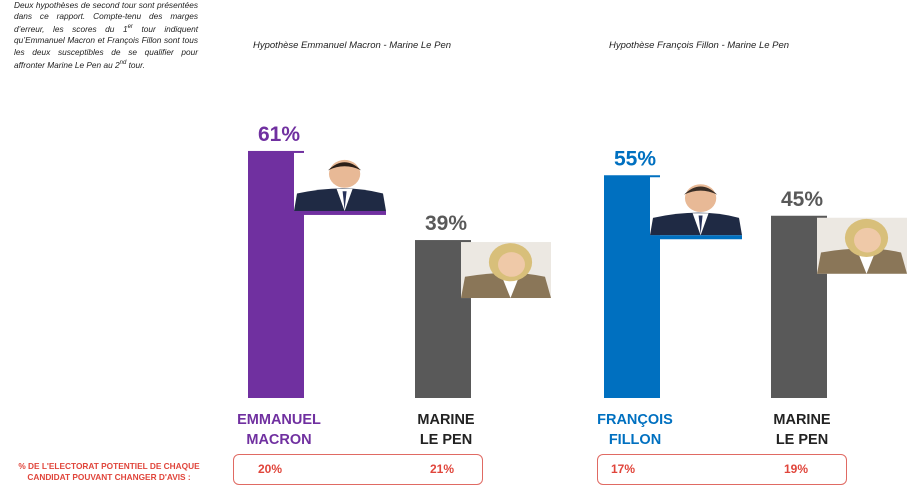 This screenshot has width=910, height=491. I want to click on change-footnote-line1: % DE L'ELECTORAT POTENTIEL DE CHAQUE, so click(109, 466).